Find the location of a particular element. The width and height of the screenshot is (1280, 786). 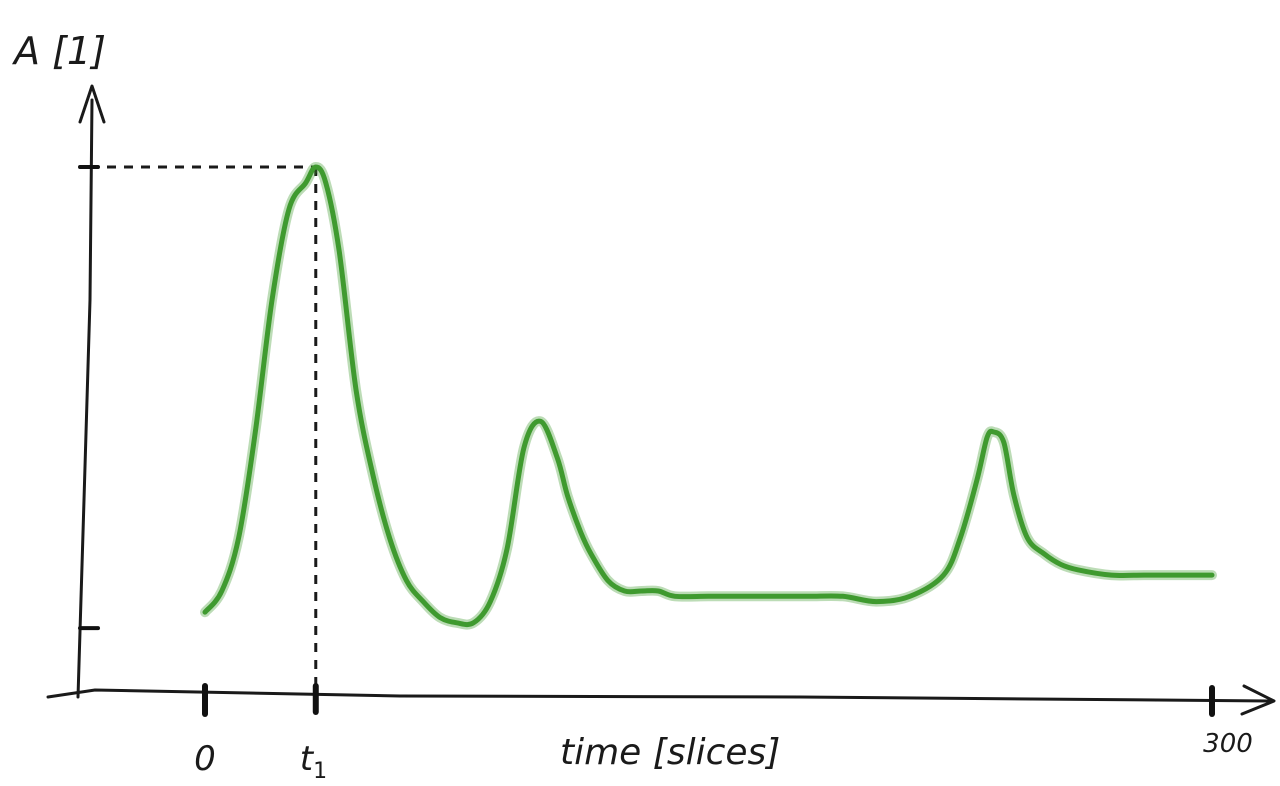

t1-main: t is located at coordinates (307, 759).